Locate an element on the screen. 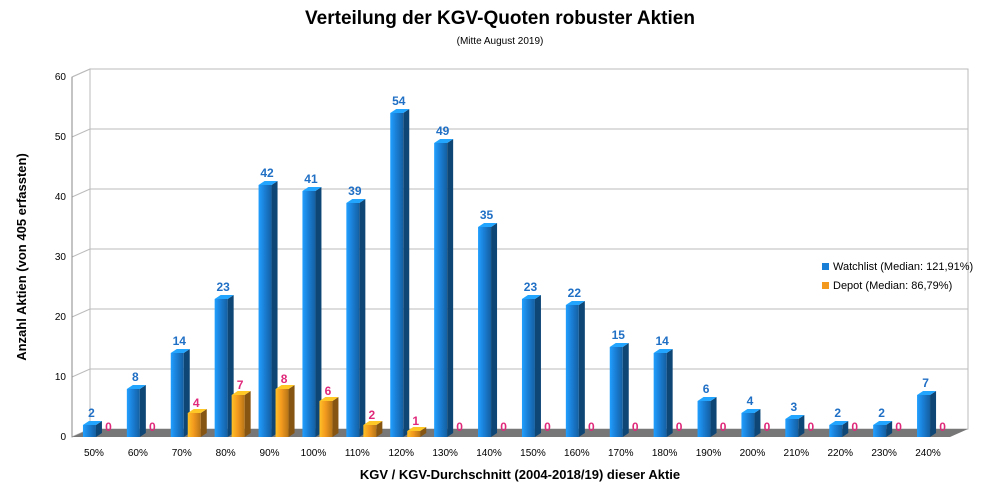  x-tick-label: 150% is located at coordinates (533, 453).